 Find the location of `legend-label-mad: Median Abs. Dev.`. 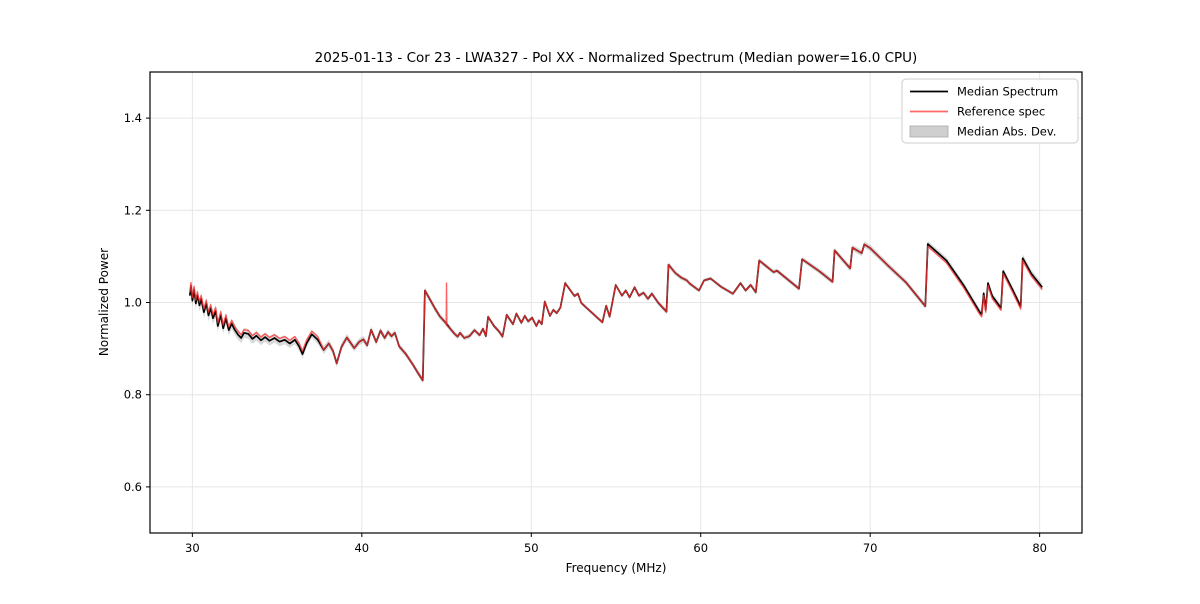

legend-label-mad: Median Abs. Dev. is located at coordinates (1006, 132).